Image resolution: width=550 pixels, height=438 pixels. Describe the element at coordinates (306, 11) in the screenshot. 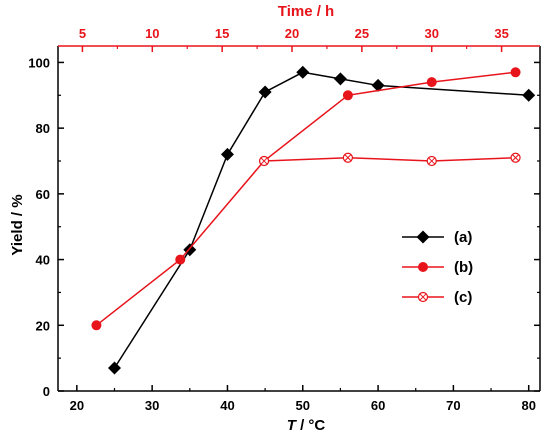

I see `x2-axis-title: Time / h` at that location.